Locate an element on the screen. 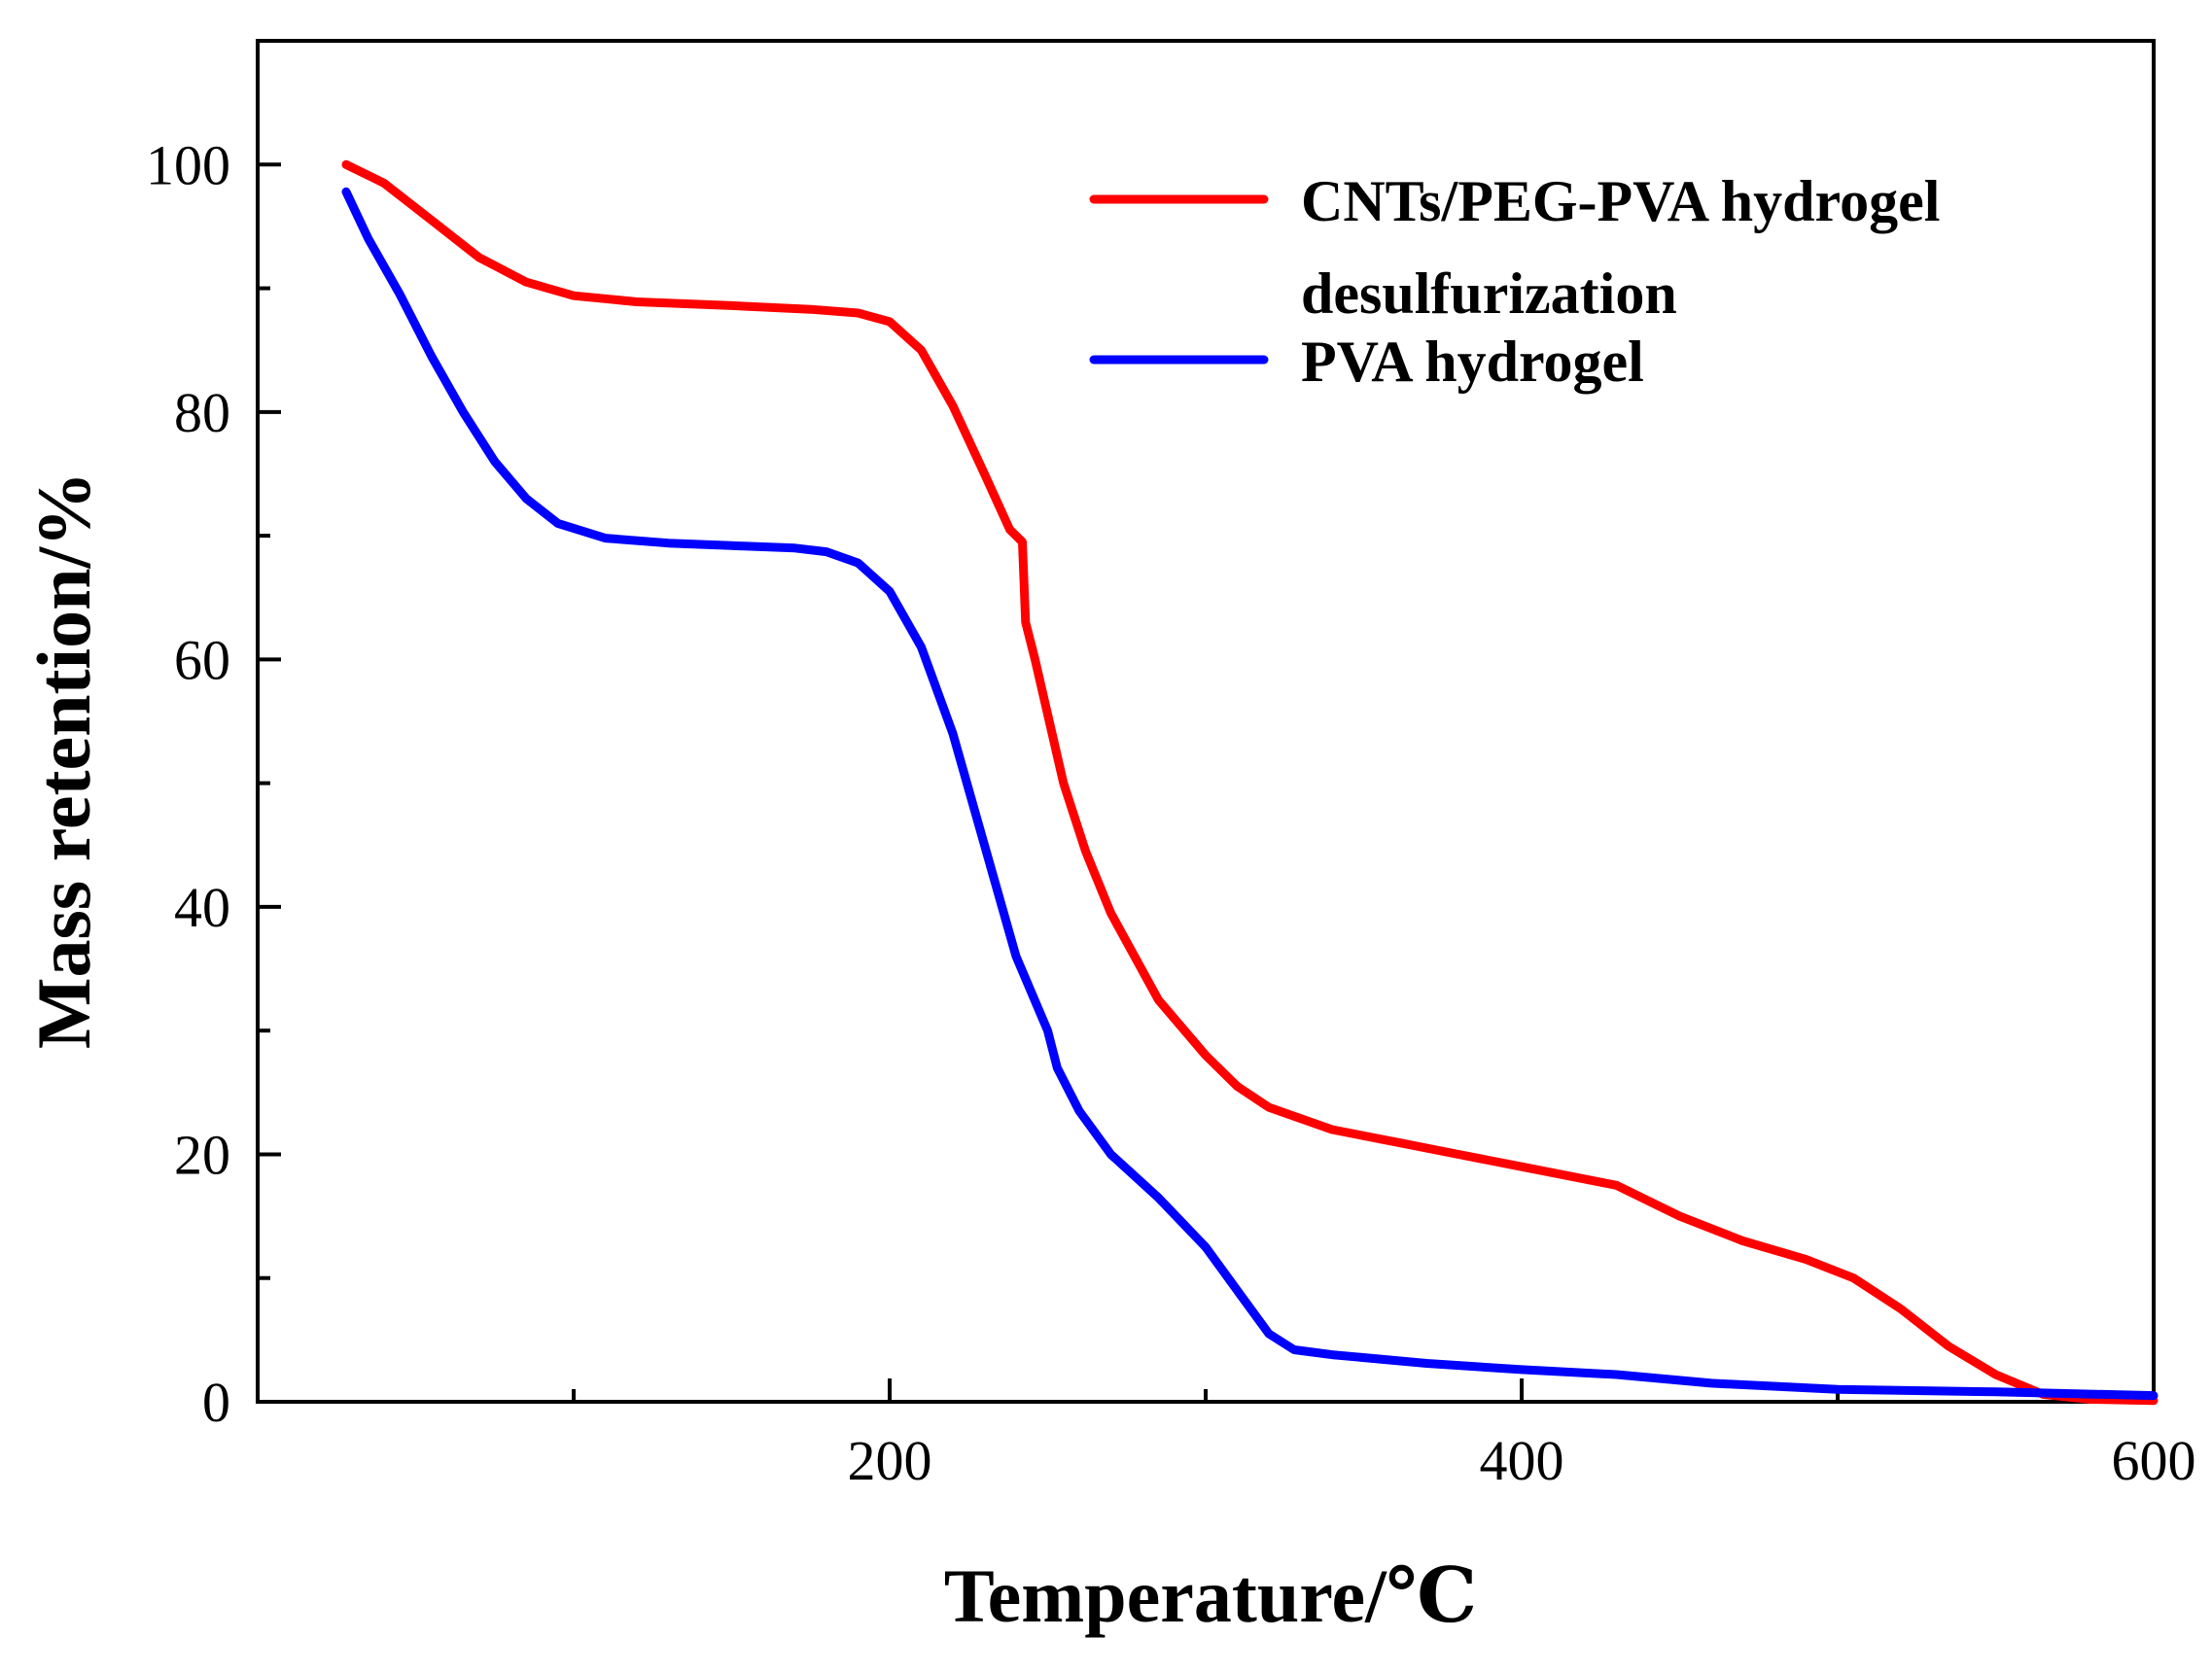 This screenshot has height=1673, width=2212. x-axis-title: Temperature/℃ is located at coordinates (1210, 1595).